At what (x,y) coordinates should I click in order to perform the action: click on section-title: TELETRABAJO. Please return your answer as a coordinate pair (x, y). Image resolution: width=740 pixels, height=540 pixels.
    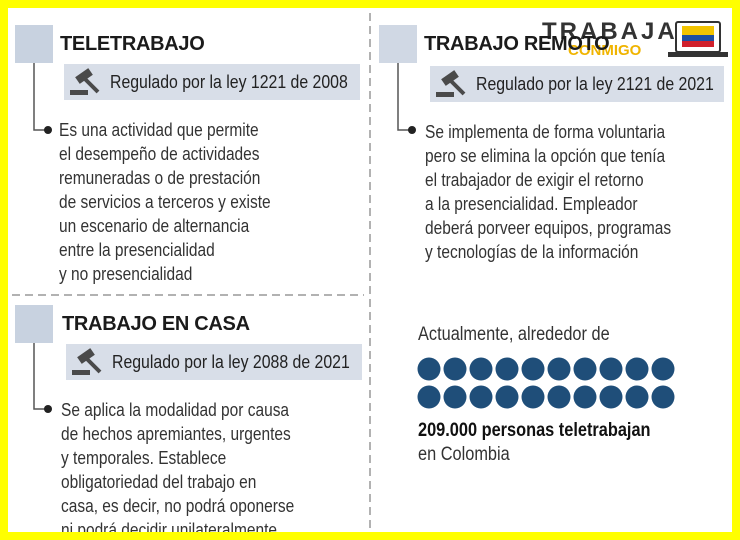
    Looking at the image, I should click on (132, 44).